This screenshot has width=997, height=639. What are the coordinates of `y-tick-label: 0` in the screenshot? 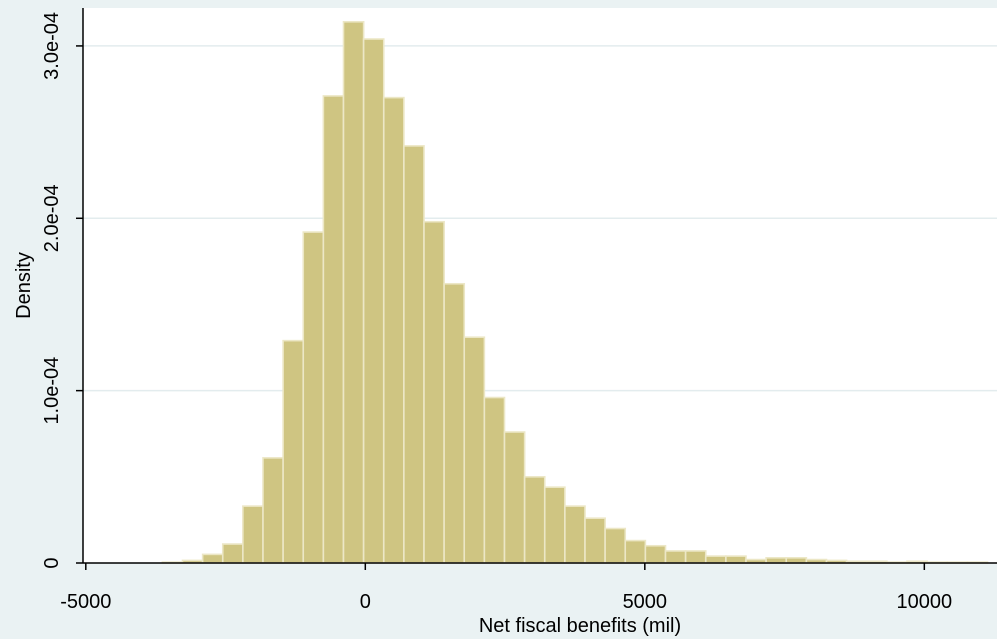 It's located at (52, 562).